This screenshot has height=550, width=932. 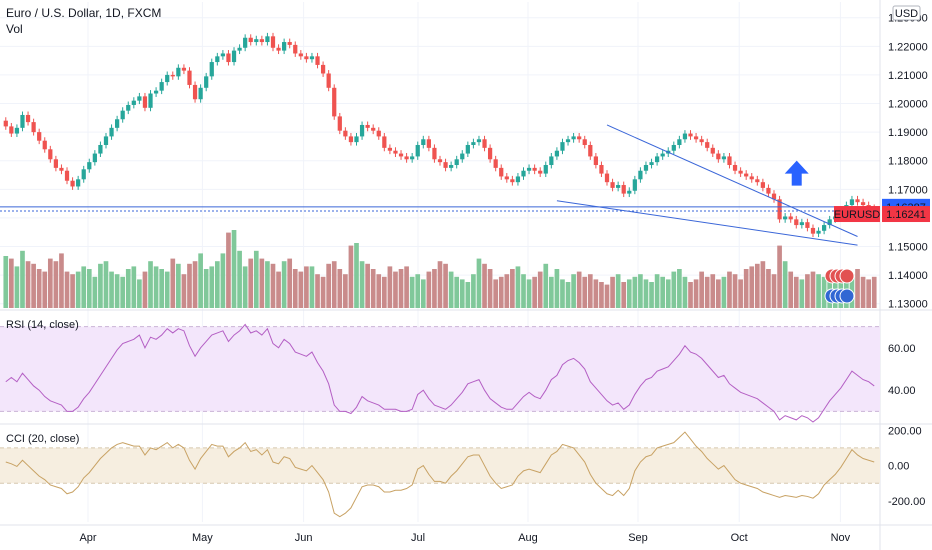 What do you see at coordinates (440, 465) in the screenshot?
I see `cci-band` at bounding box center [440, 465].